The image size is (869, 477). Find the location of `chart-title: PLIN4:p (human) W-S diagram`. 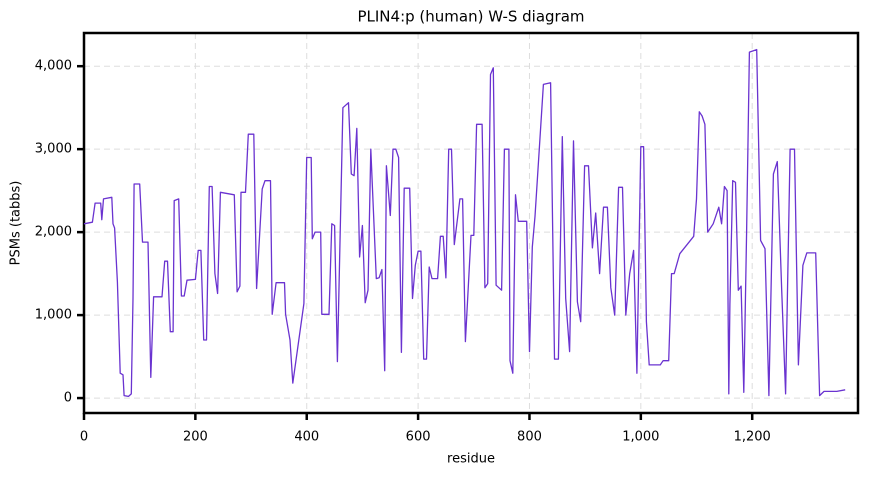

chart-title: PLIN4:p (human) W-S diagram is located at coordinates (470, 17).